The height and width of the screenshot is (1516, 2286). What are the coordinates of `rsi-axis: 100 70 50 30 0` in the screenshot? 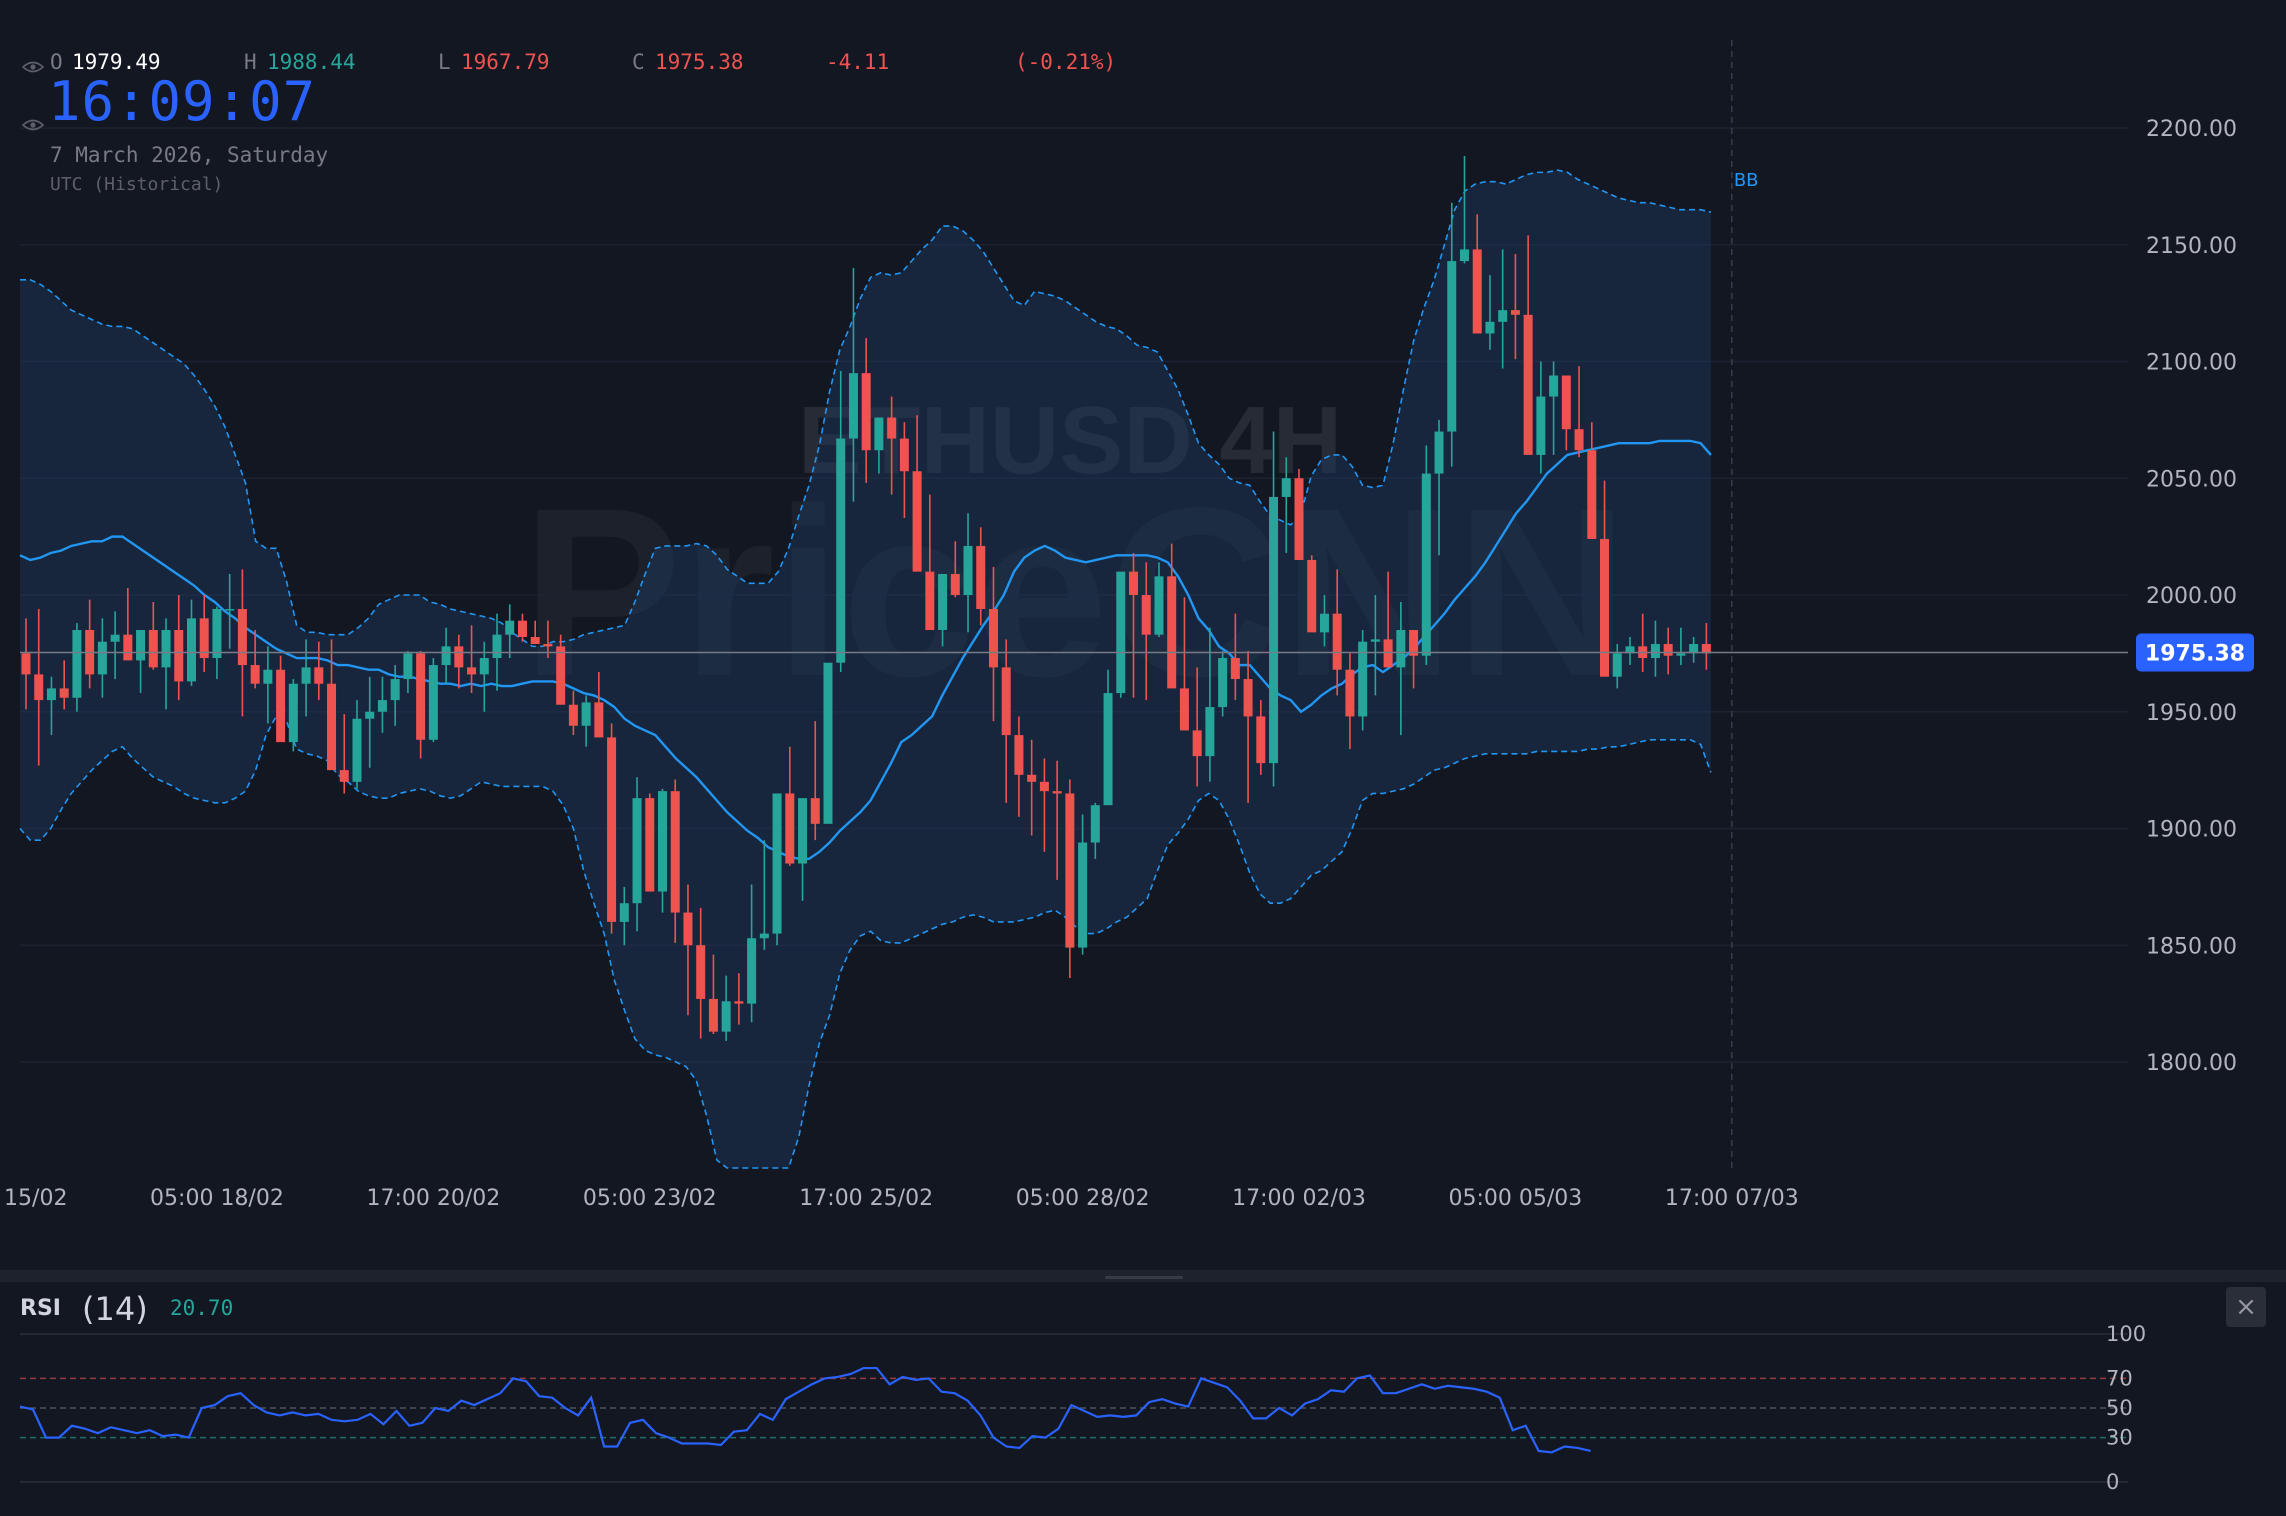 It's located at (2126, 1408).